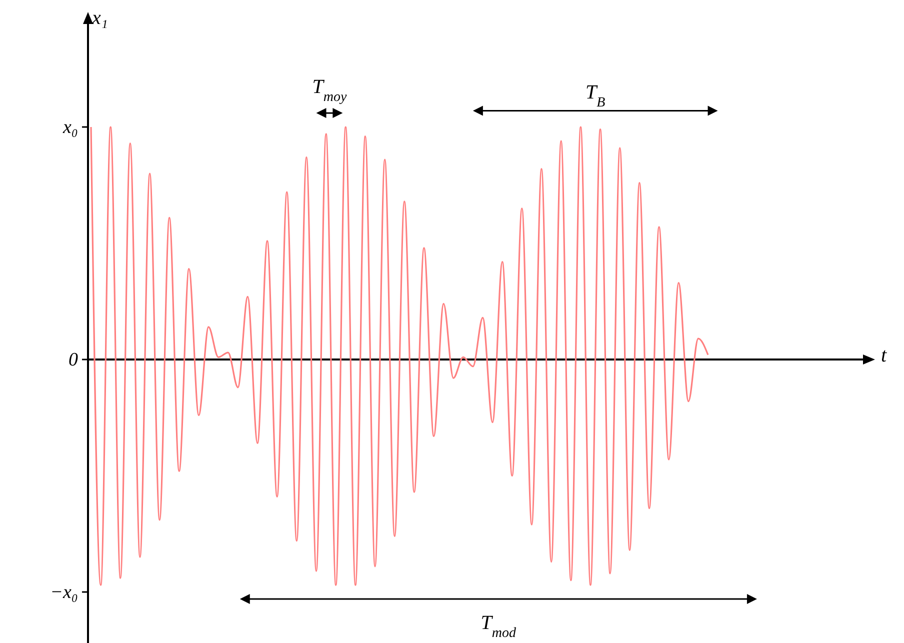 The image size is (904, 643). I want to click on text: t, so click(884, 355).